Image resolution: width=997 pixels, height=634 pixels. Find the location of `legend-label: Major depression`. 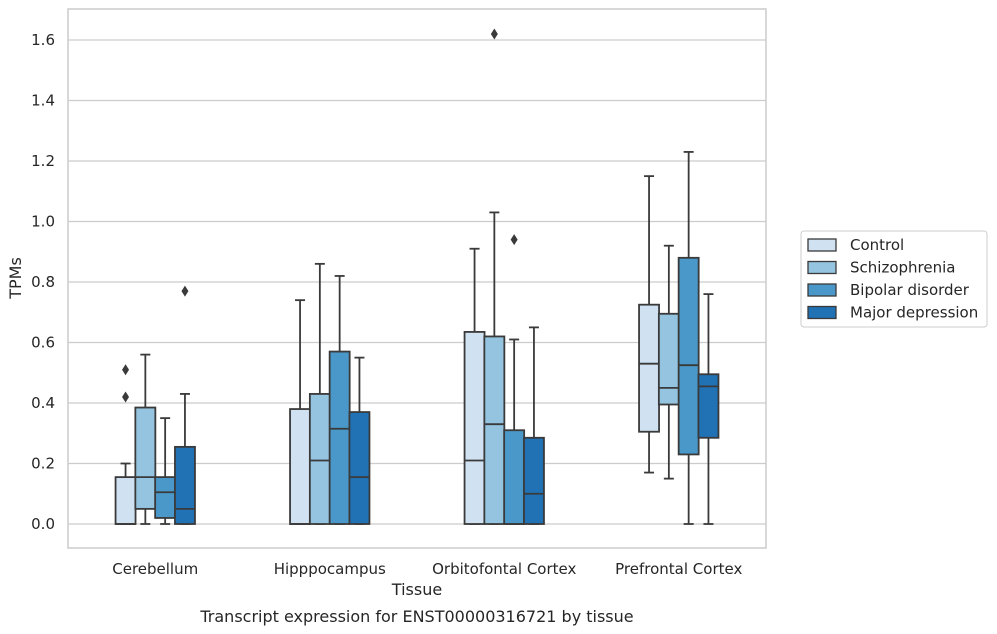

legend-label: Major depression is located at coordinates (914, 313).